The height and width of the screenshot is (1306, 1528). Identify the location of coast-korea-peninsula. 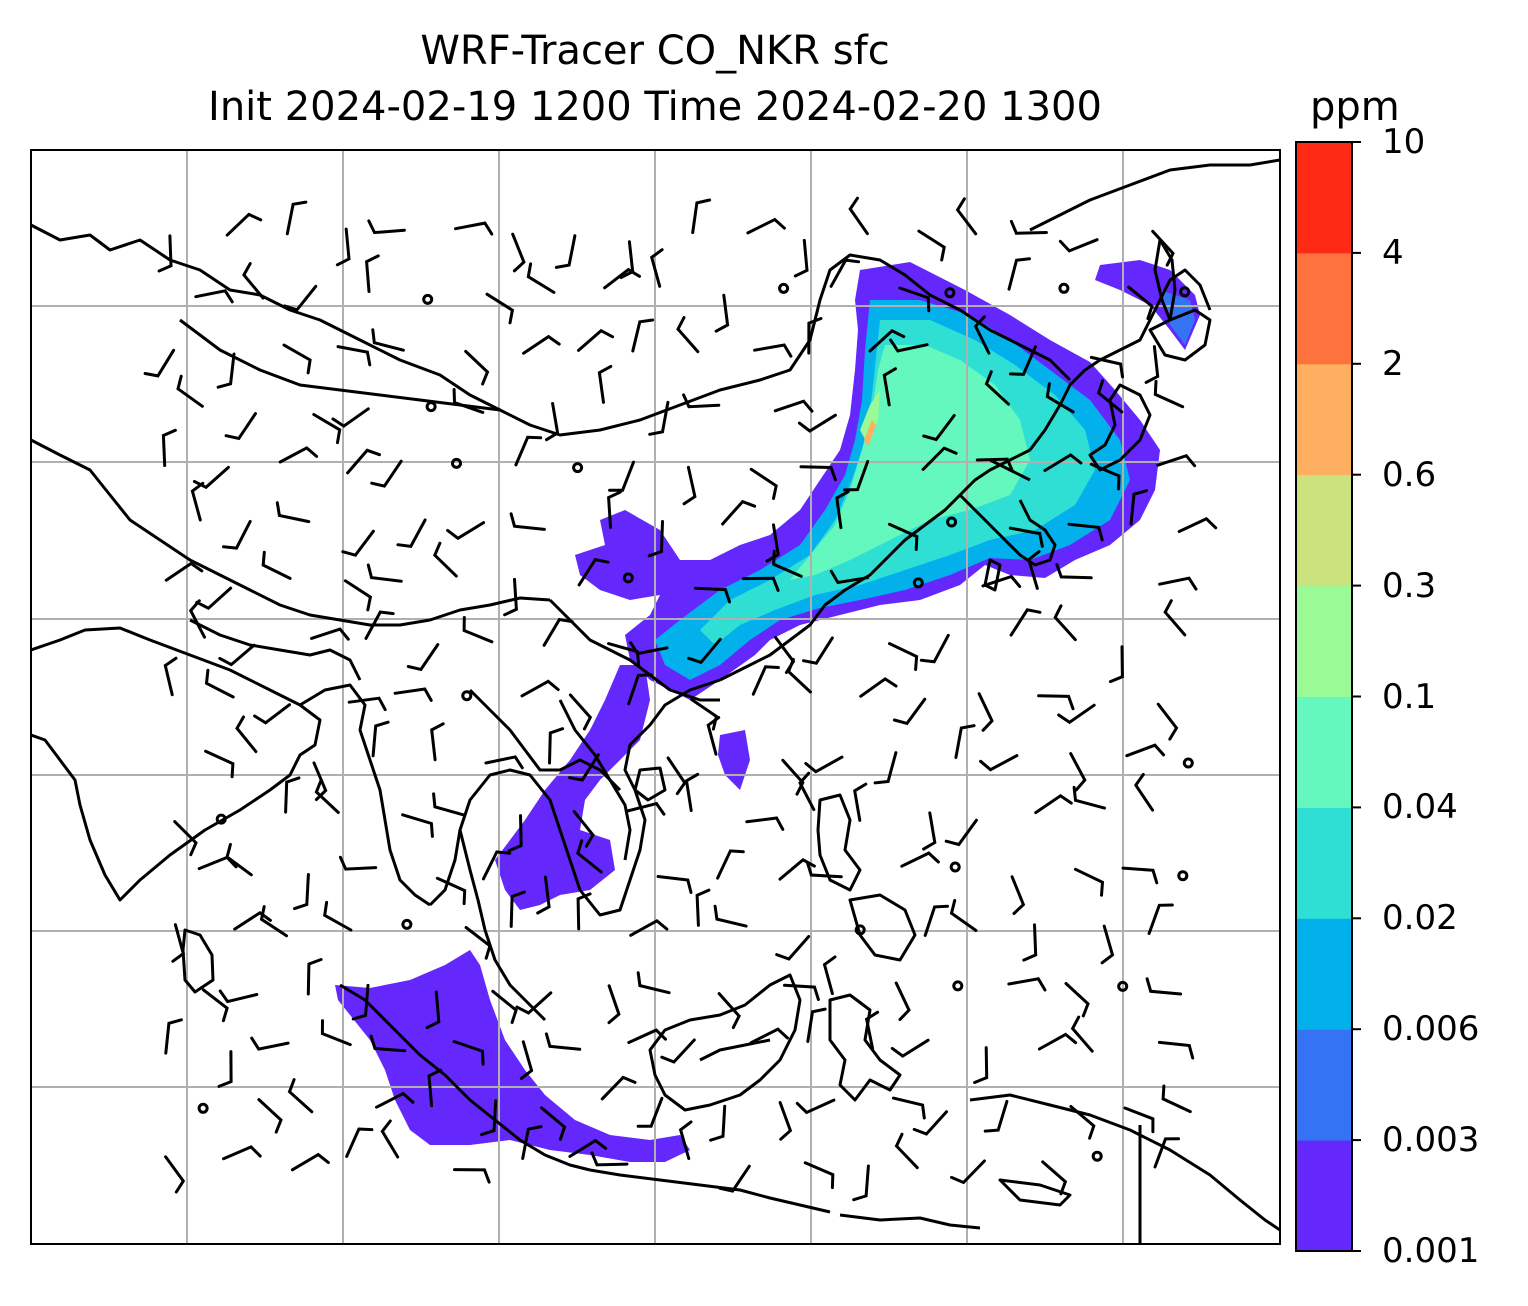
(1007, 530).